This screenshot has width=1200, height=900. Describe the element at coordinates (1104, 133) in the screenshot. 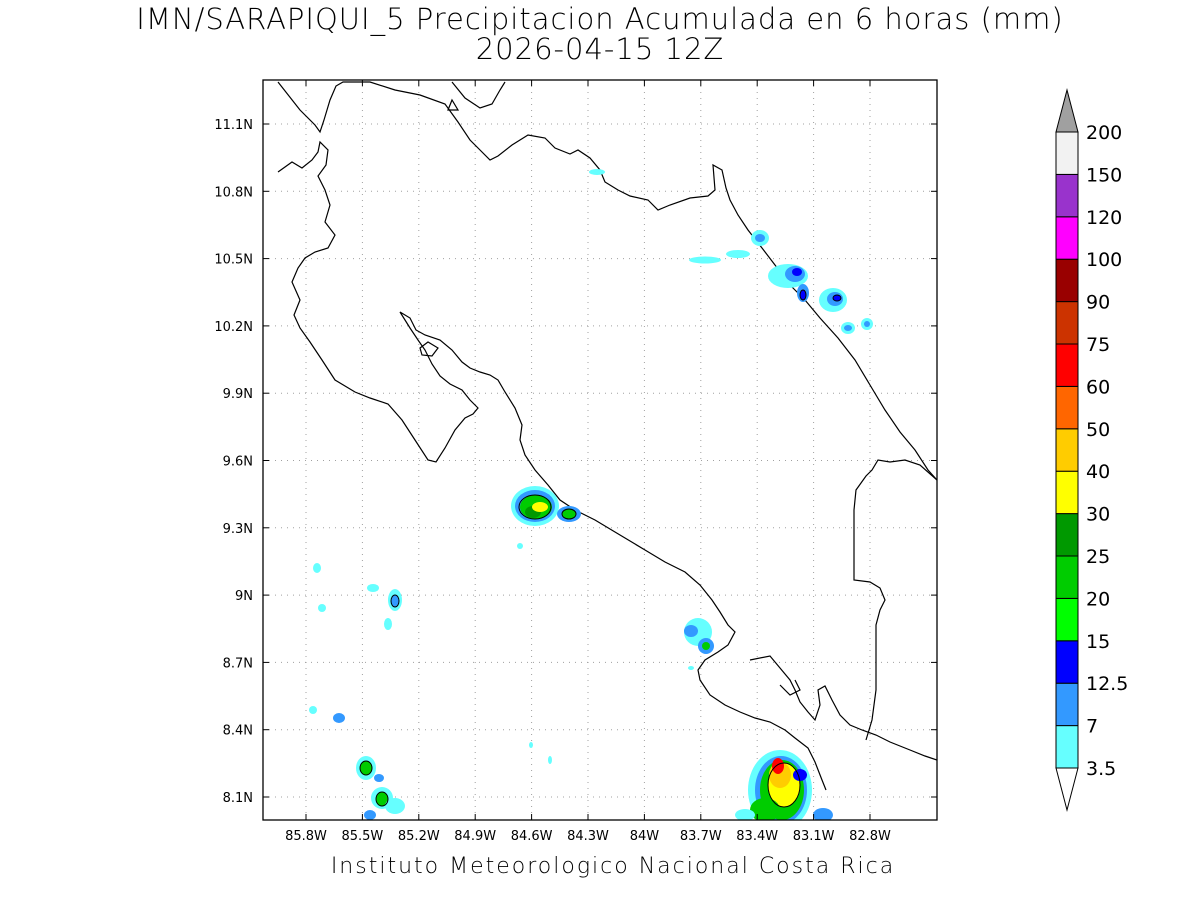

I see `colorbar-label: 200` at that location.